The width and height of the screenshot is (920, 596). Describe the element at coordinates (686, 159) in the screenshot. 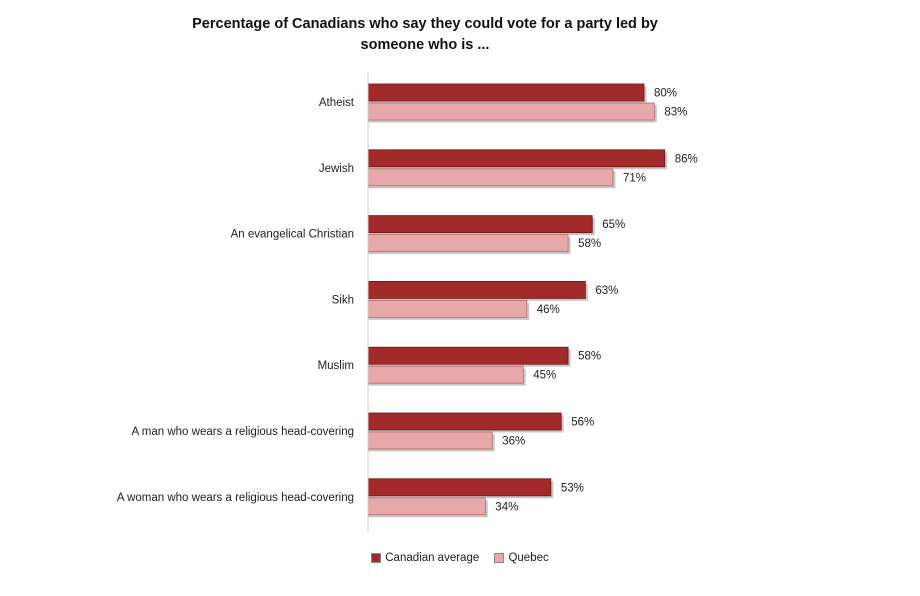

I see `data-label-canadian-average-jewish: 86%` at that location.